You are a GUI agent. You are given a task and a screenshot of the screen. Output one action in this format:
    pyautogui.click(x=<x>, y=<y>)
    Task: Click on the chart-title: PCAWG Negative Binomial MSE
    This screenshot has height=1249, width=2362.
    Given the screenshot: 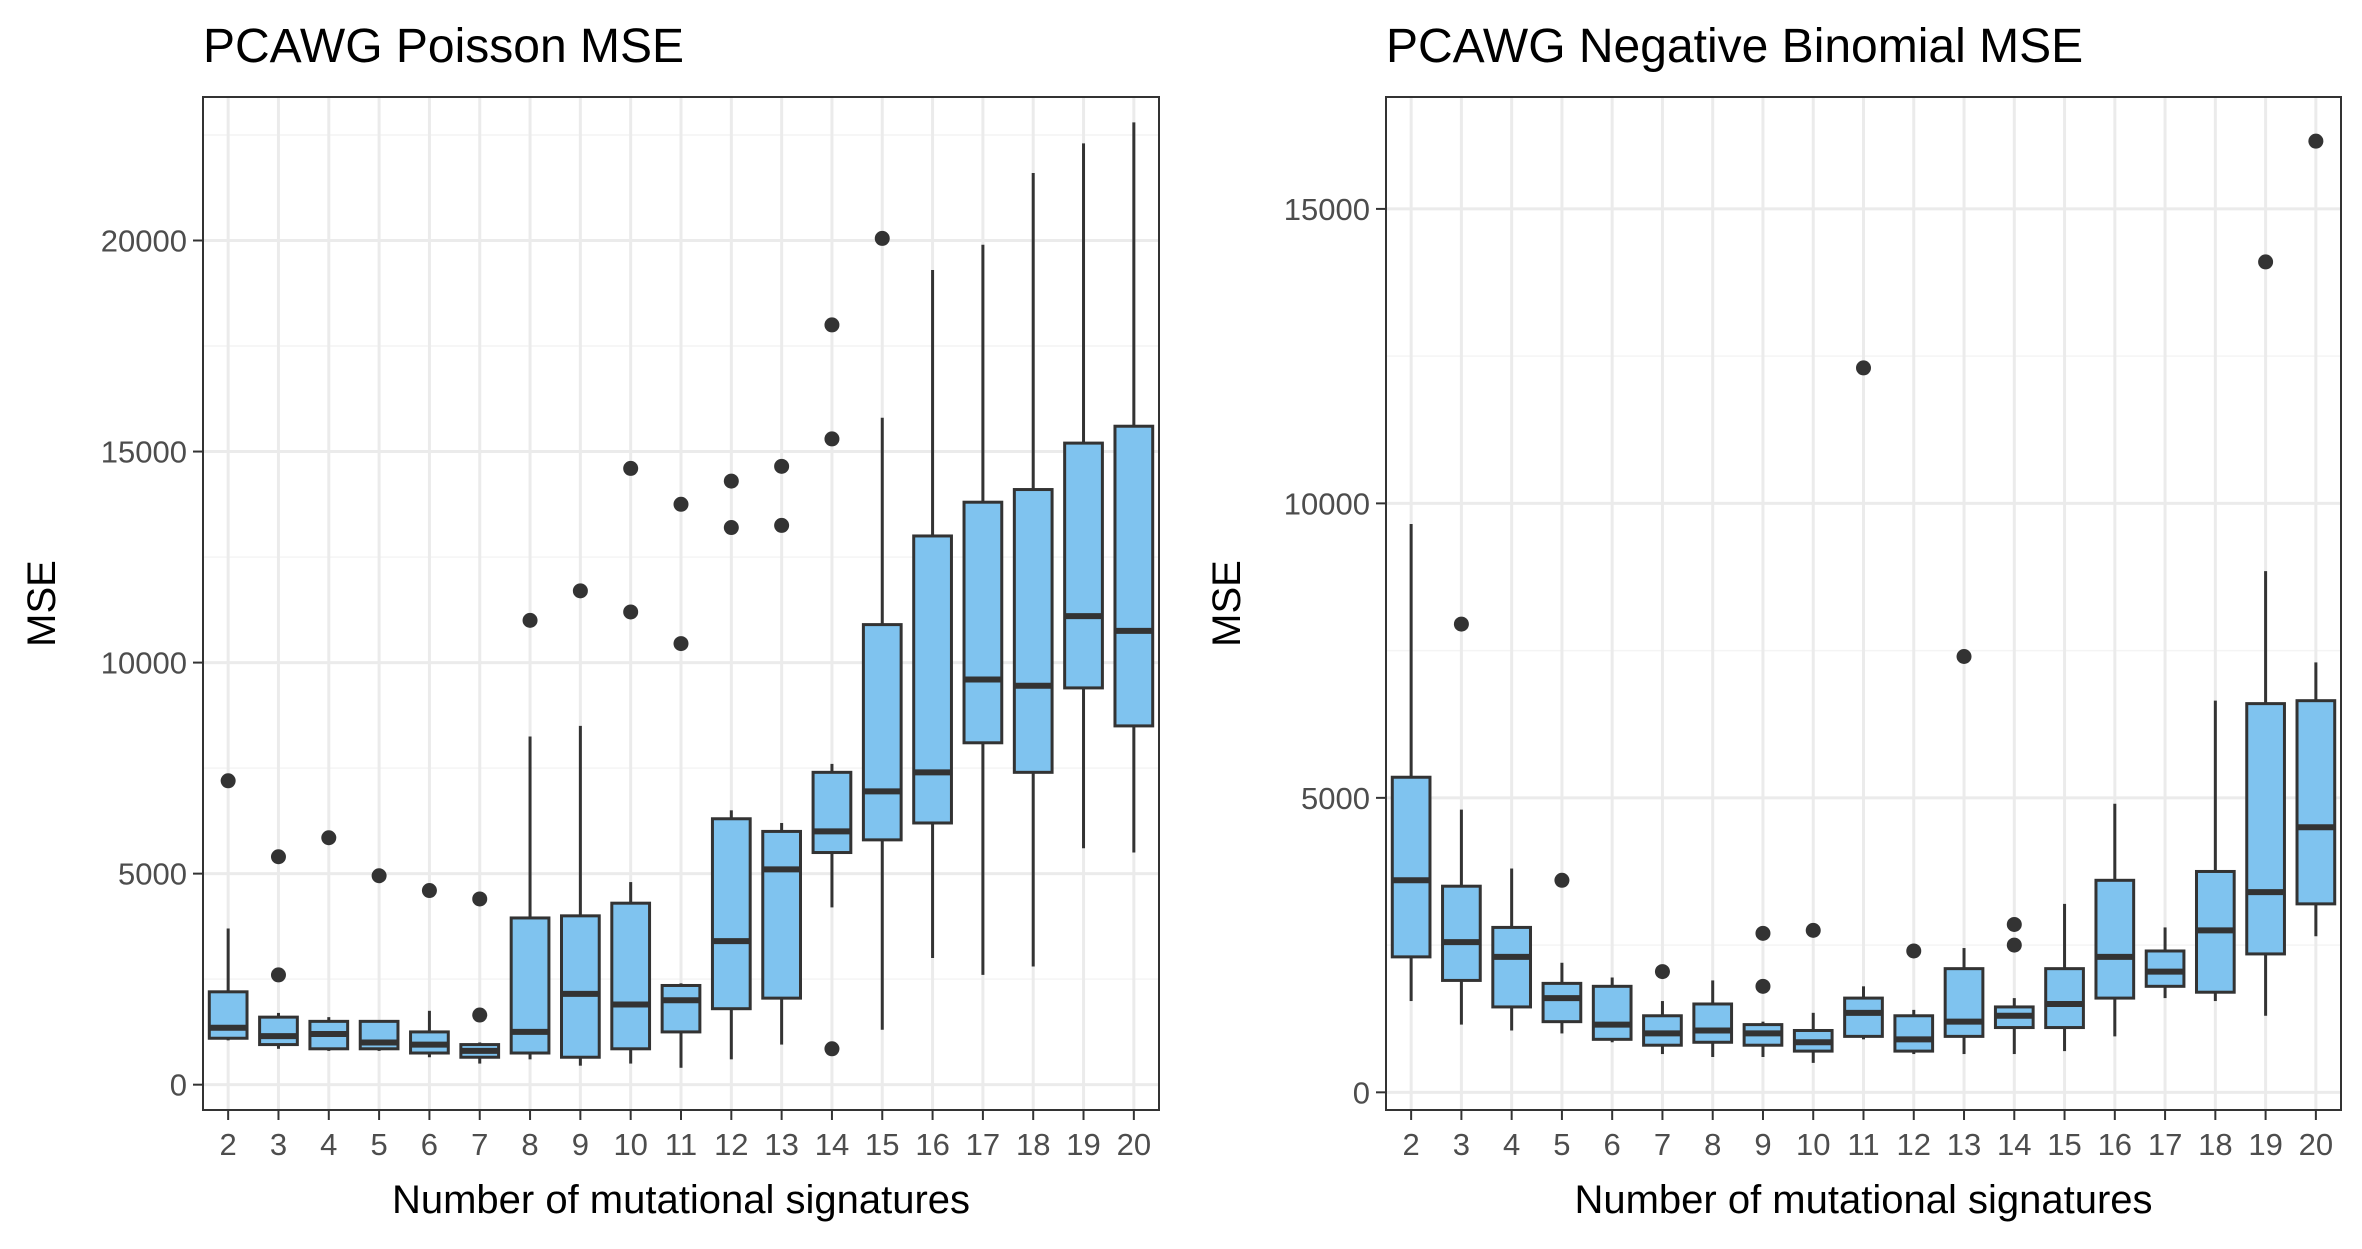 What is the action you would take?
    pyautogui.click(x=1734, y=46)
    